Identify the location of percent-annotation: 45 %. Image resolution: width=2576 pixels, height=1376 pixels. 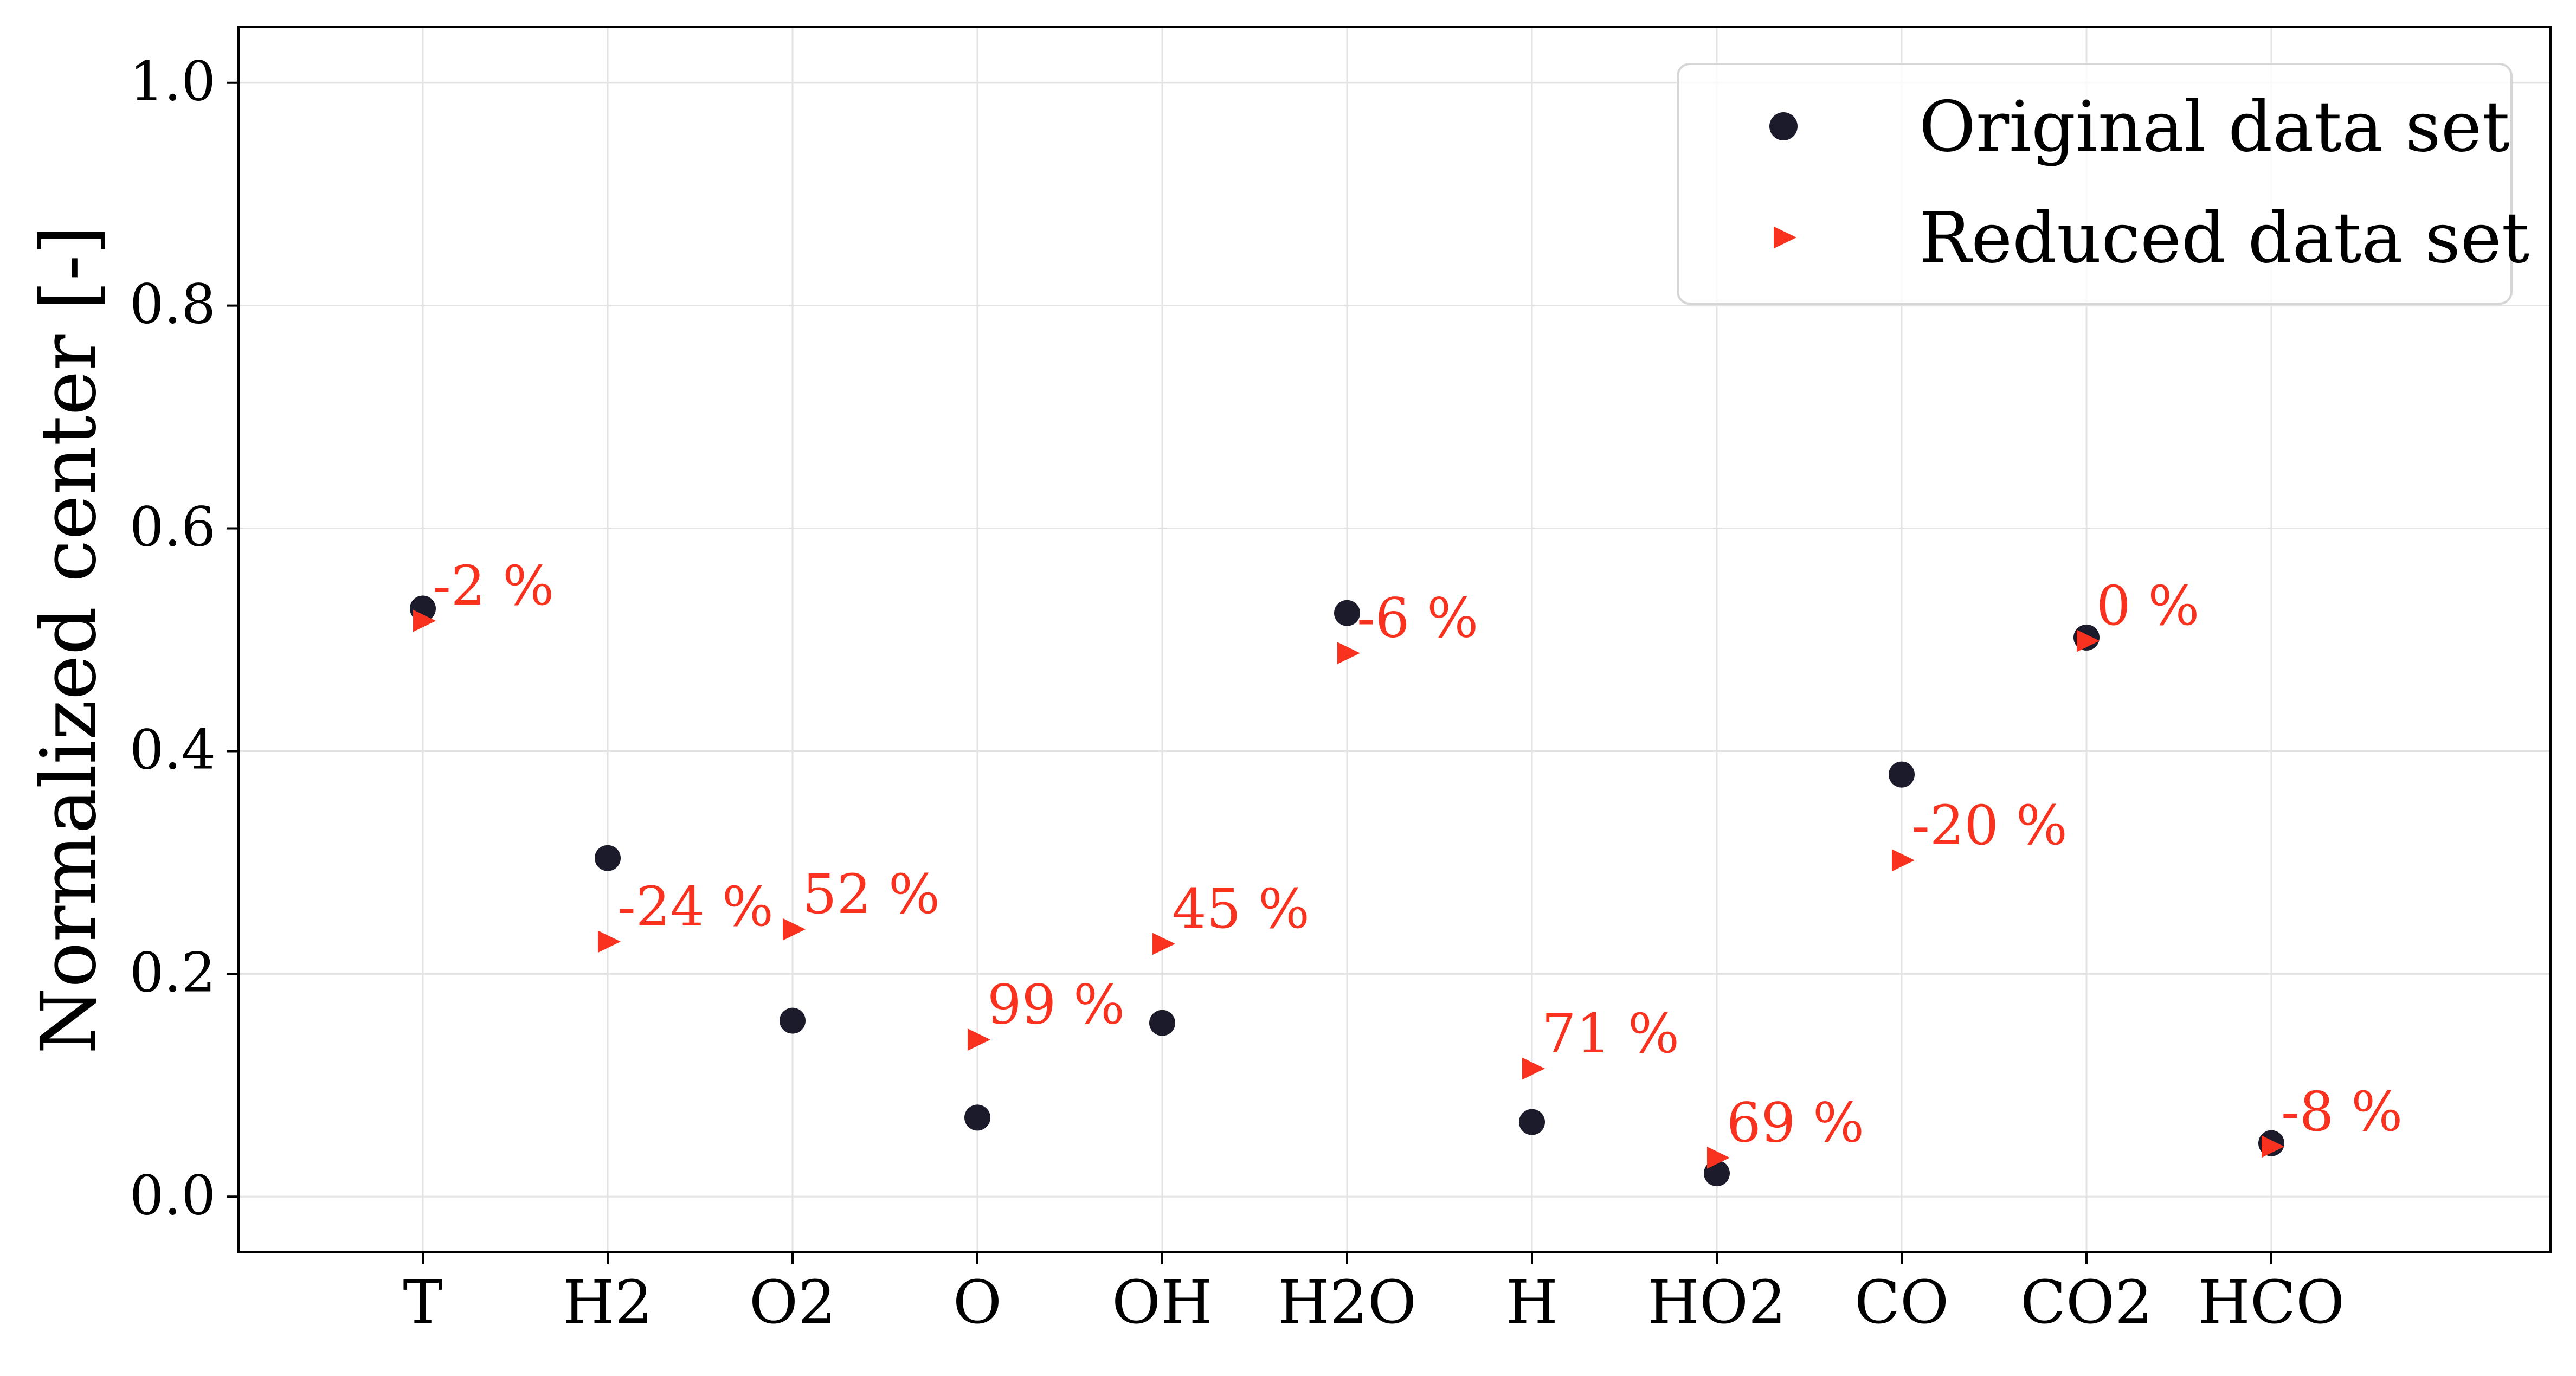
(1241, 909).